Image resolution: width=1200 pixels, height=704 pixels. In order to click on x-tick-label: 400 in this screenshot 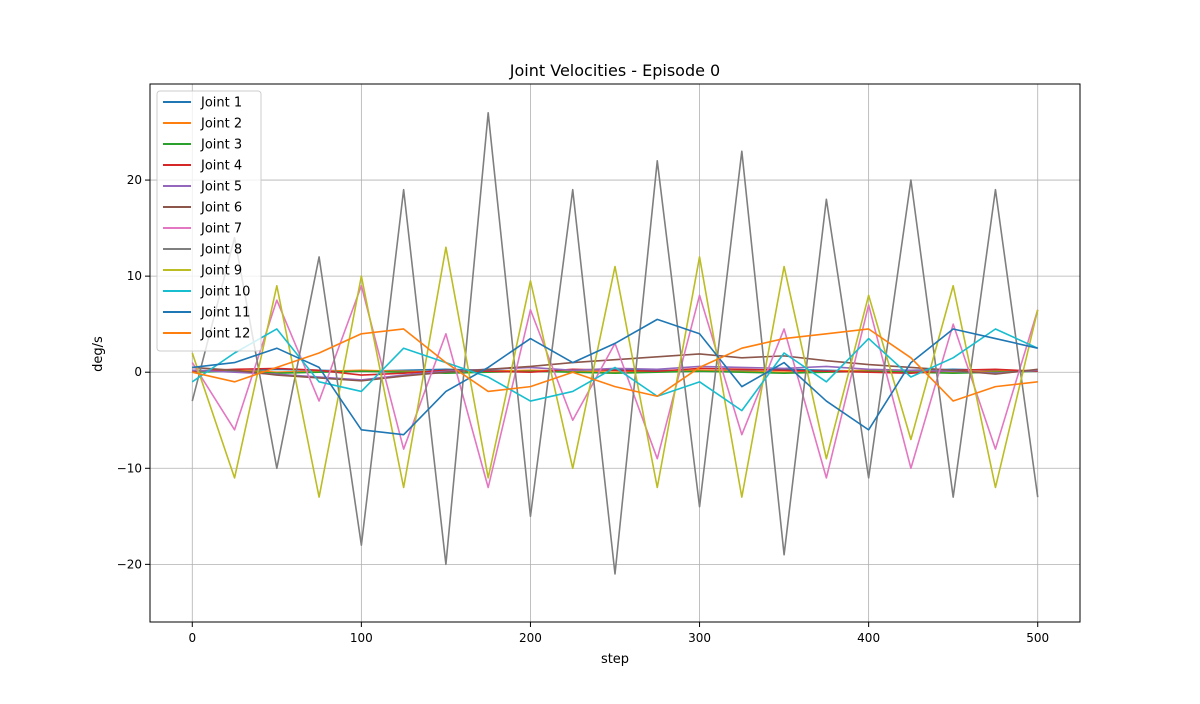, I will do `click(868, 638)`.